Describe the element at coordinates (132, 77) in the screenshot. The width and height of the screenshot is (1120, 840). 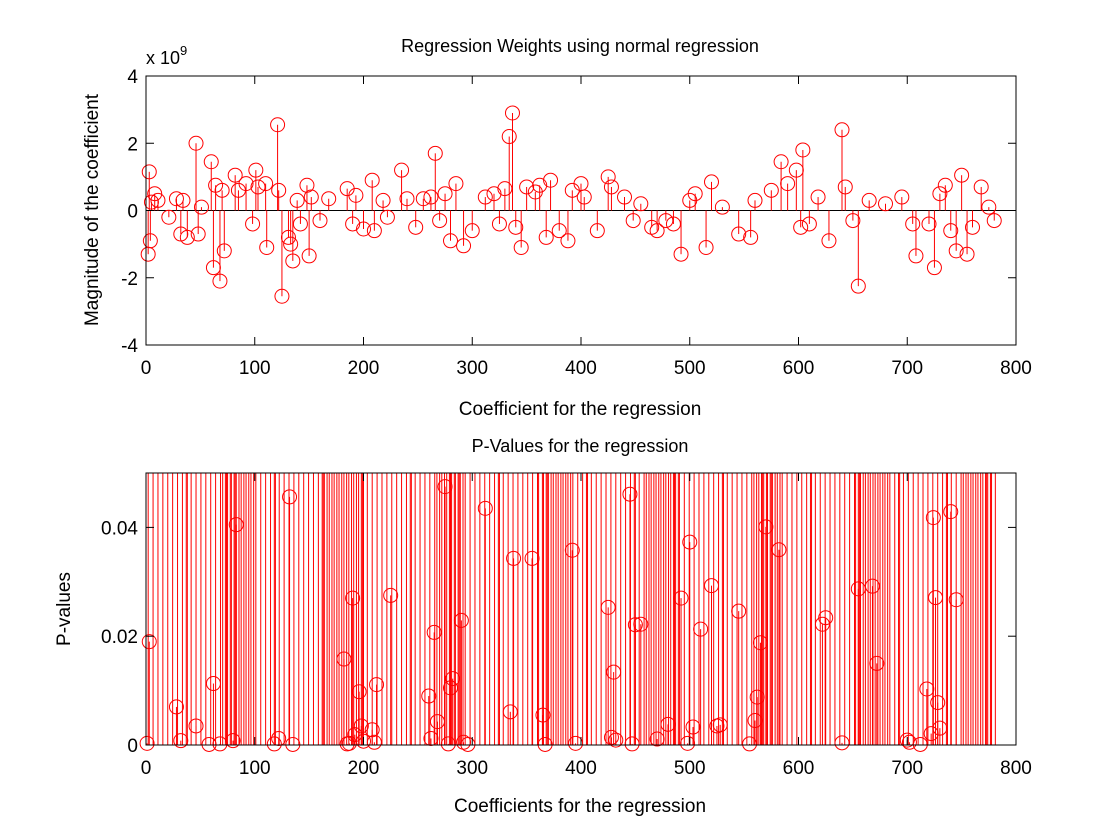
I see `weights-y-tick-label: 4` at that location.